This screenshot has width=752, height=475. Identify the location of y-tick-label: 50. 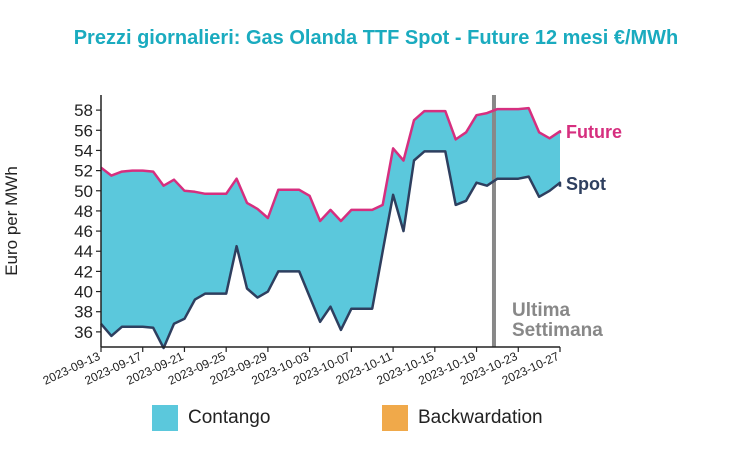
(83, 191).